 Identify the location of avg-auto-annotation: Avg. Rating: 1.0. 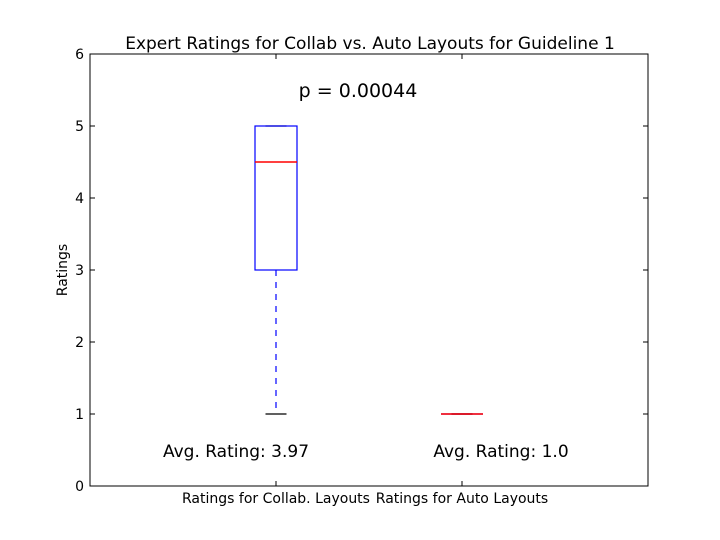
(500, 452).